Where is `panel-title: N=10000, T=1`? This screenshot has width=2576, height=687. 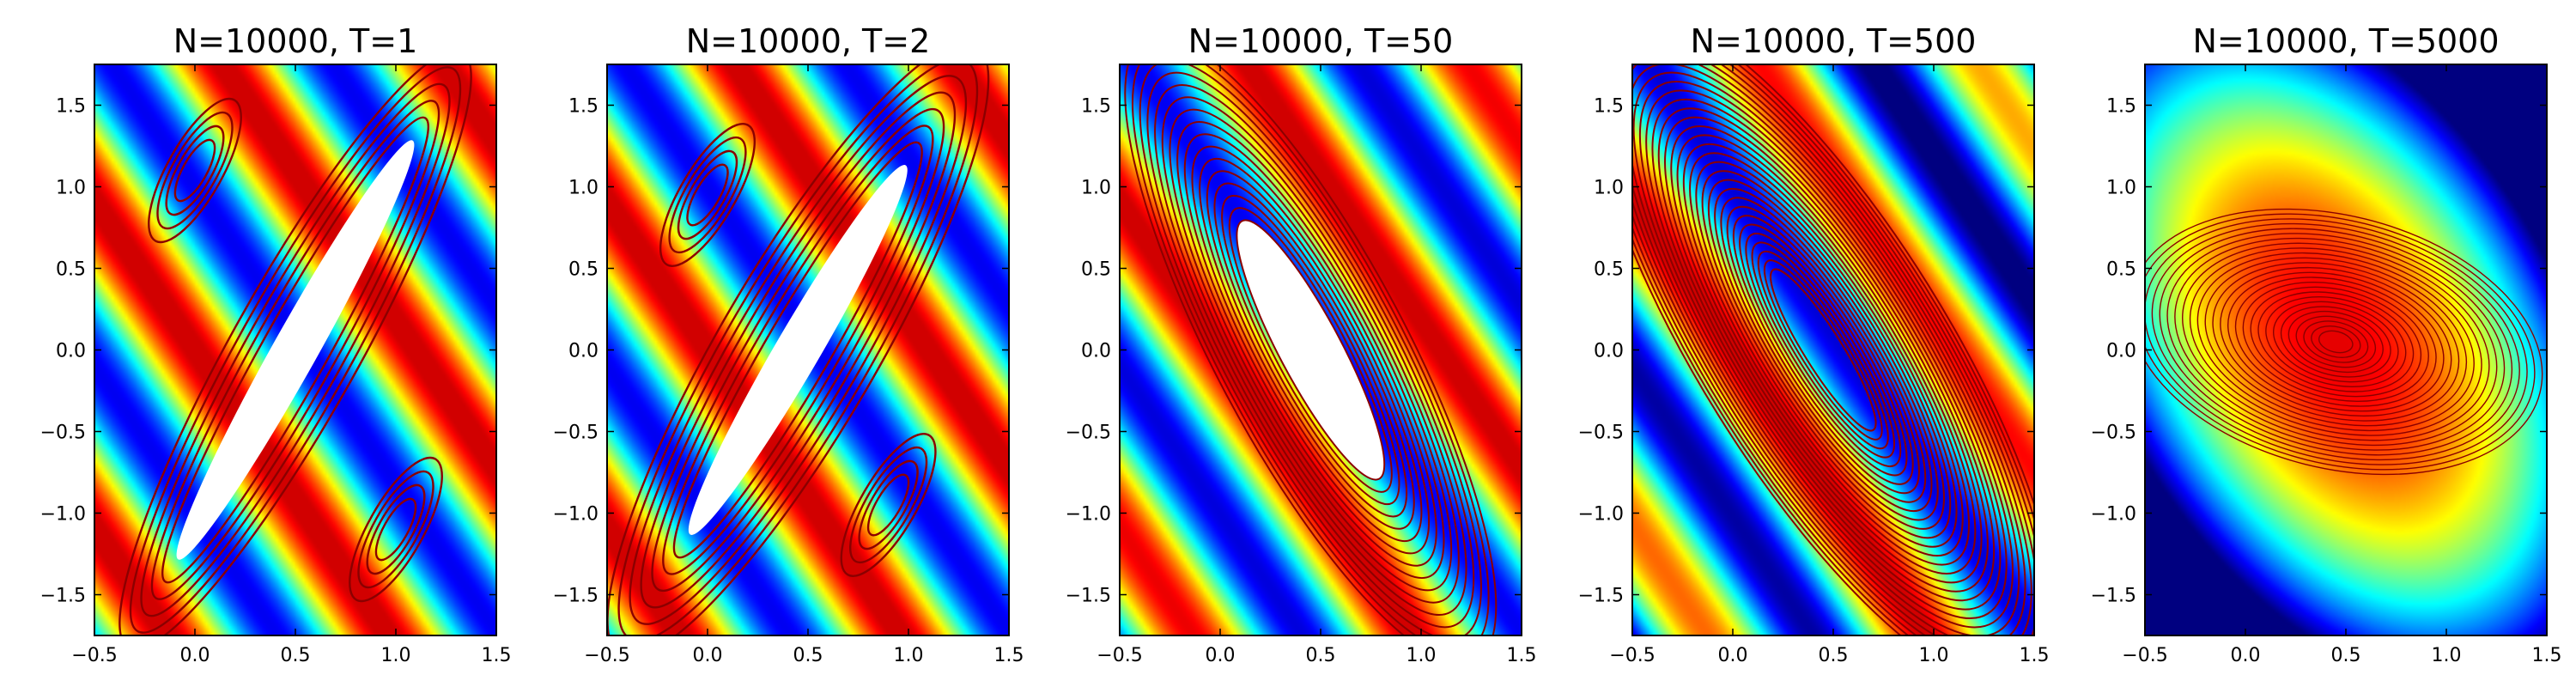
panel-title: N=10000, T=1 is located at coordinates (295, 41).